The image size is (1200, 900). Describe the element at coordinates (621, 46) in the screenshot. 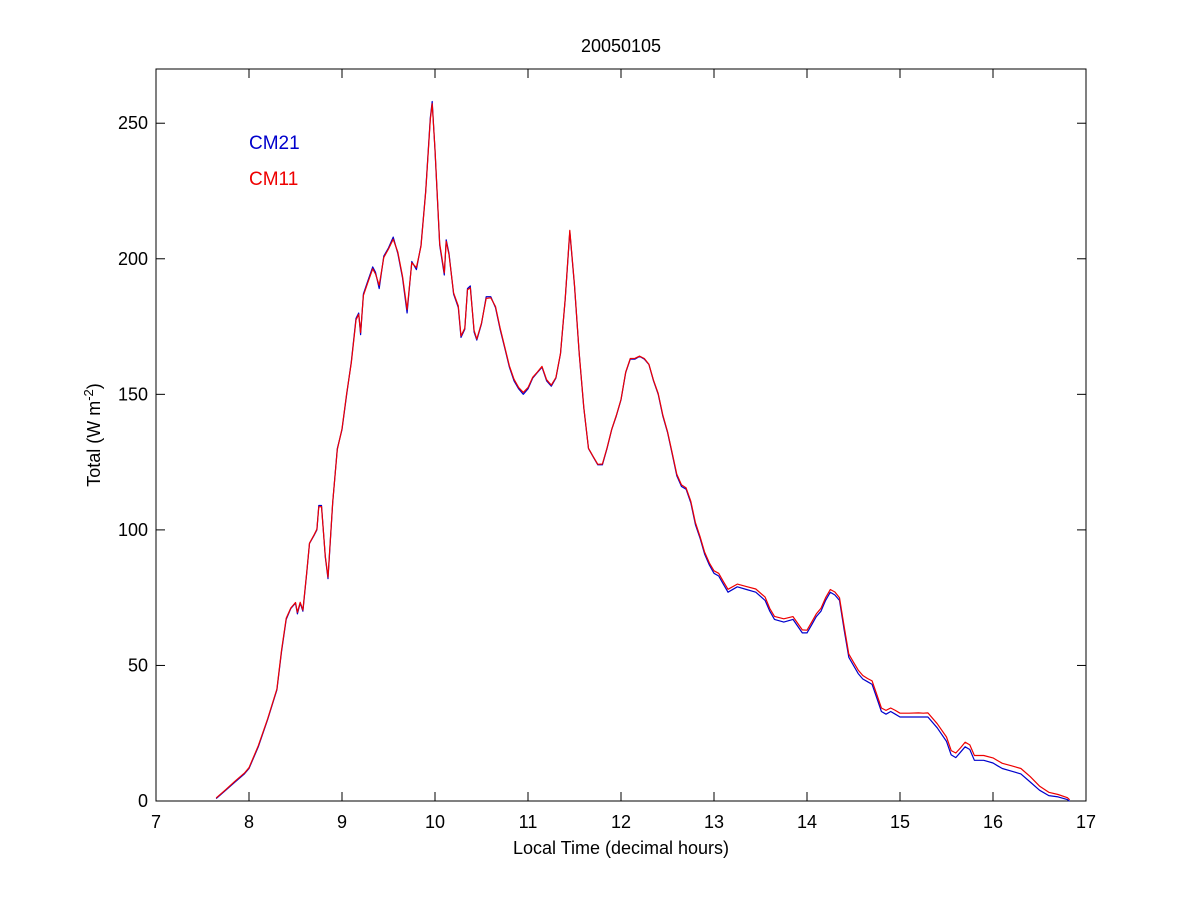

I see `chart-title: 20050105` at that location.